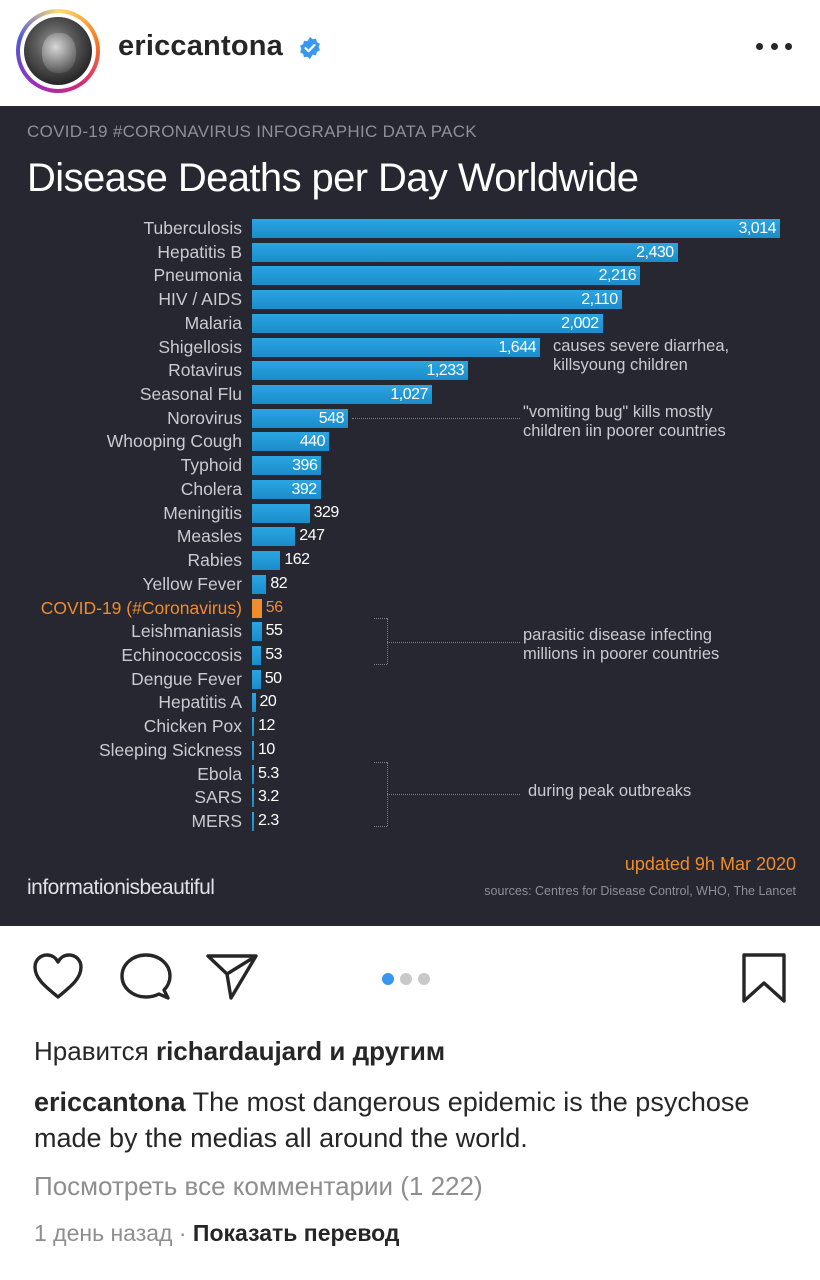 This screenshot has width=820, height=1280. What do you see at coordinates (202, 512) in the screenshot?
I see `category-label: Meningitis` at bounding box center [202, 512].